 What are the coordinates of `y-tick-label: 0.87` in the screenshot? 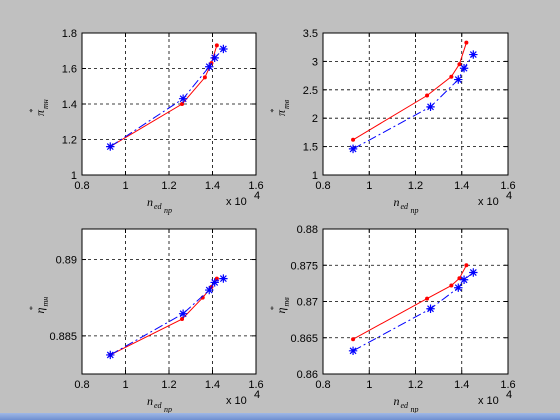 It's located at (307, 303).